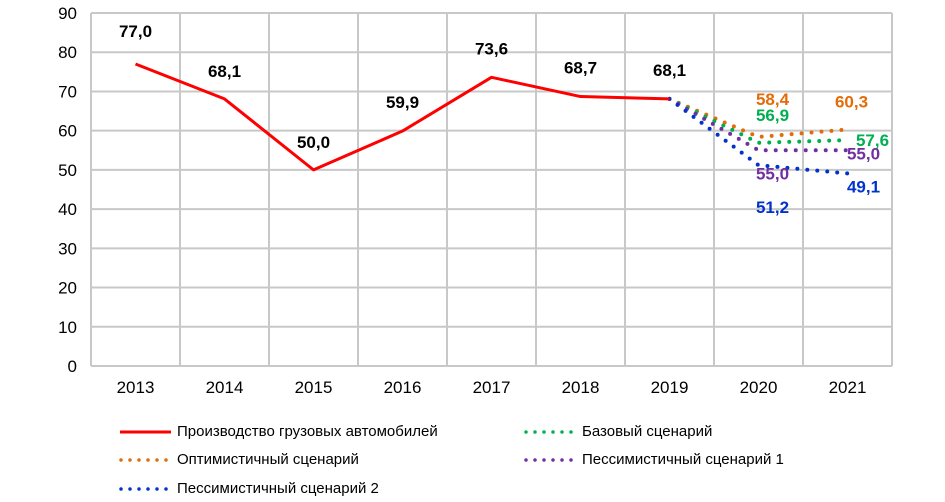 The height and width of the screenshot is (502, 945). Describe the element at coordinates (72, 366) in the screenshot. I see `y-tick-label: 0` at that location.